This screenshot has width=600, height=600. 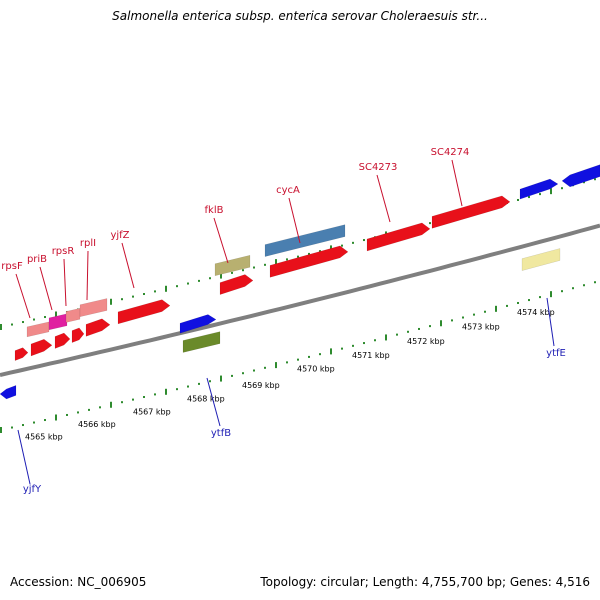 What do you see at coordinates (550, 322) in the screenshot?
I see `gene-label-ytfE-leader` at bounding box center [550, 322].